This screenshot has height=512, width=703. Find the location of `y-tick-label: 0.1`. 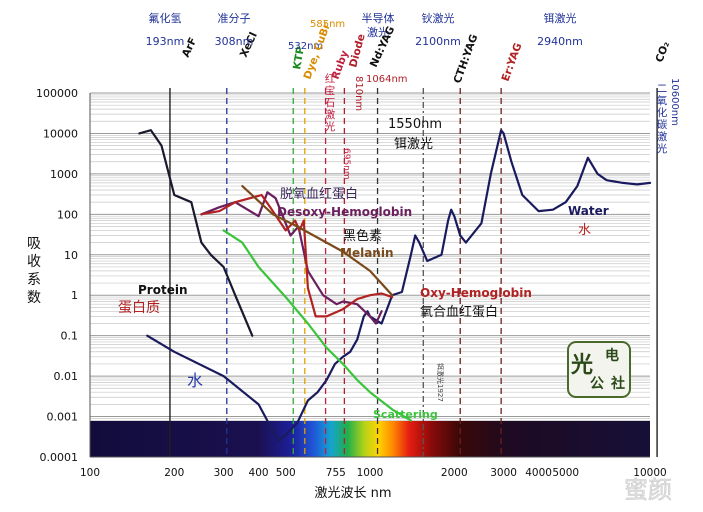

y-tick-label: 0.1 is located at coordinates (70, 336).